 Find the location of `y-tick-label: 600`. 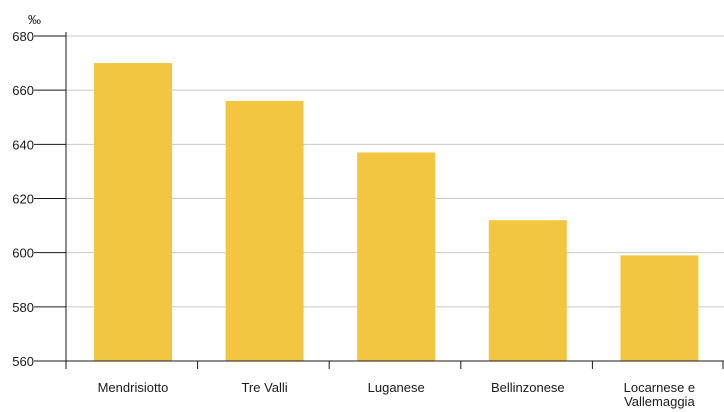

y-tick-label: 600 is located at coordinates (23, 253).